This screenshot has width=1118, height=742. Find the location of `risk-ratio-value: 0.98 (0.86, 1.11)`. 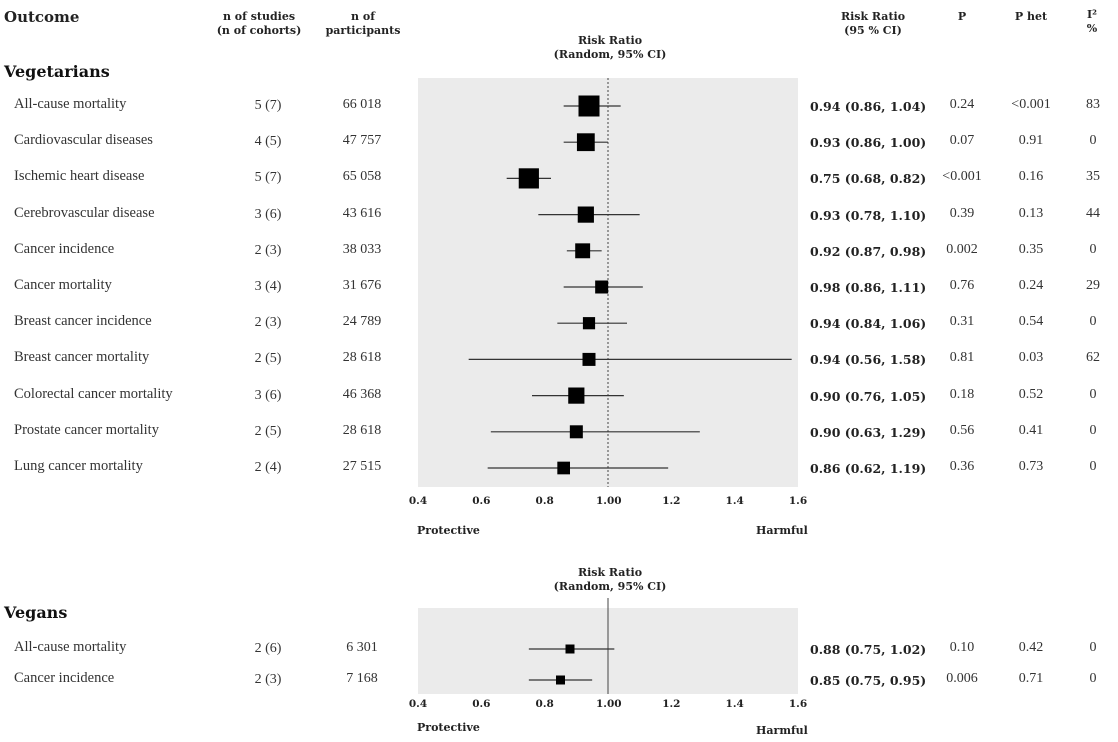

risk-ratio-value: 0.98 (0.86, 1.11) is located at coordinates (868, 287).